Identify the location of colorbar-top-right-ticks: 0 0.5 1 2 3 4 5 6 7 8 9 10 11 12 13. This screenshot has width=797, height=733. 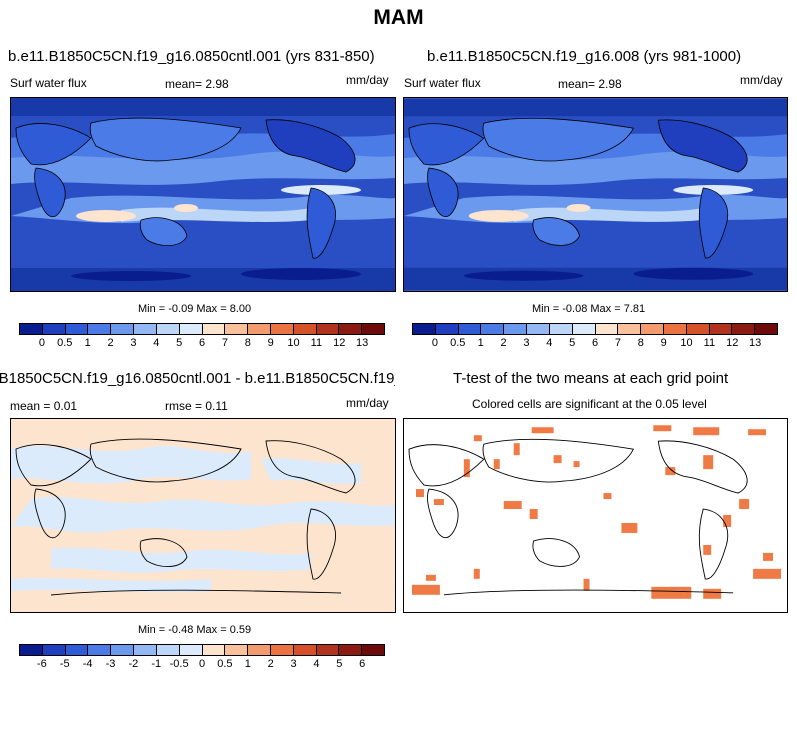
(595, 344).